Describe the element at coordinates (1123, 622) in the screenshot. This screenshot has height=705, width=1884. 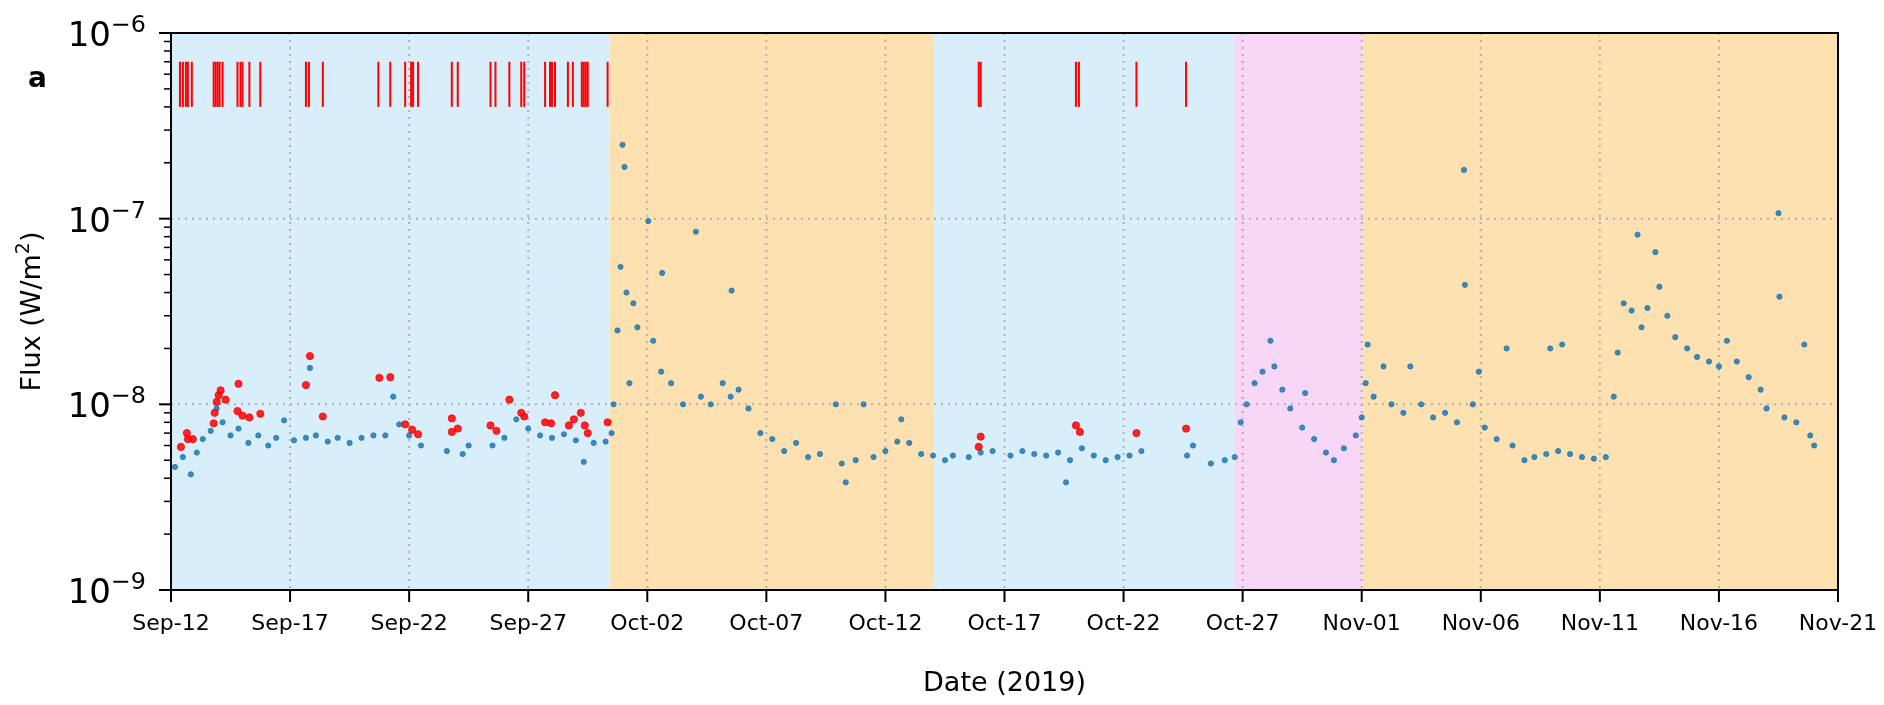
I see `x-tick-label: Oct-22` at that location.